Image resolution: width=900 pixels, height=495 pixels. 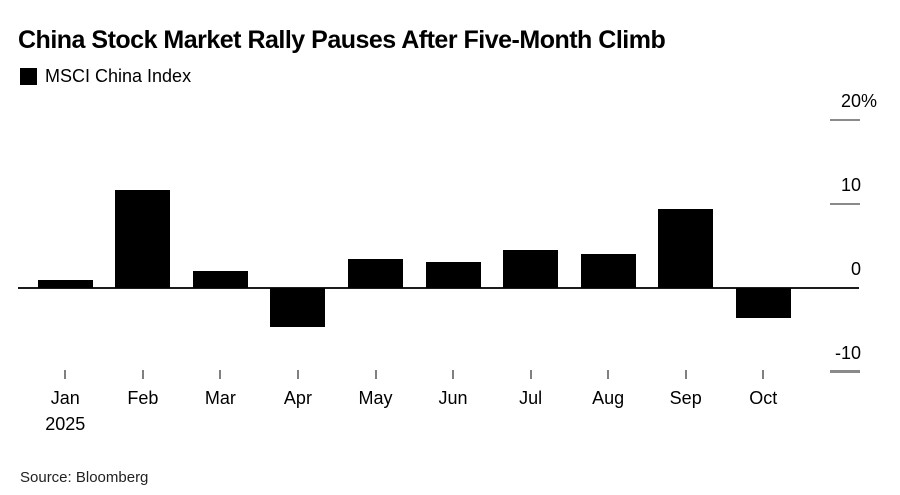 What do you see at coordinates (375, 398) in the screenshot?
I see `x-label-may: May` at bounding box center [375, 398].